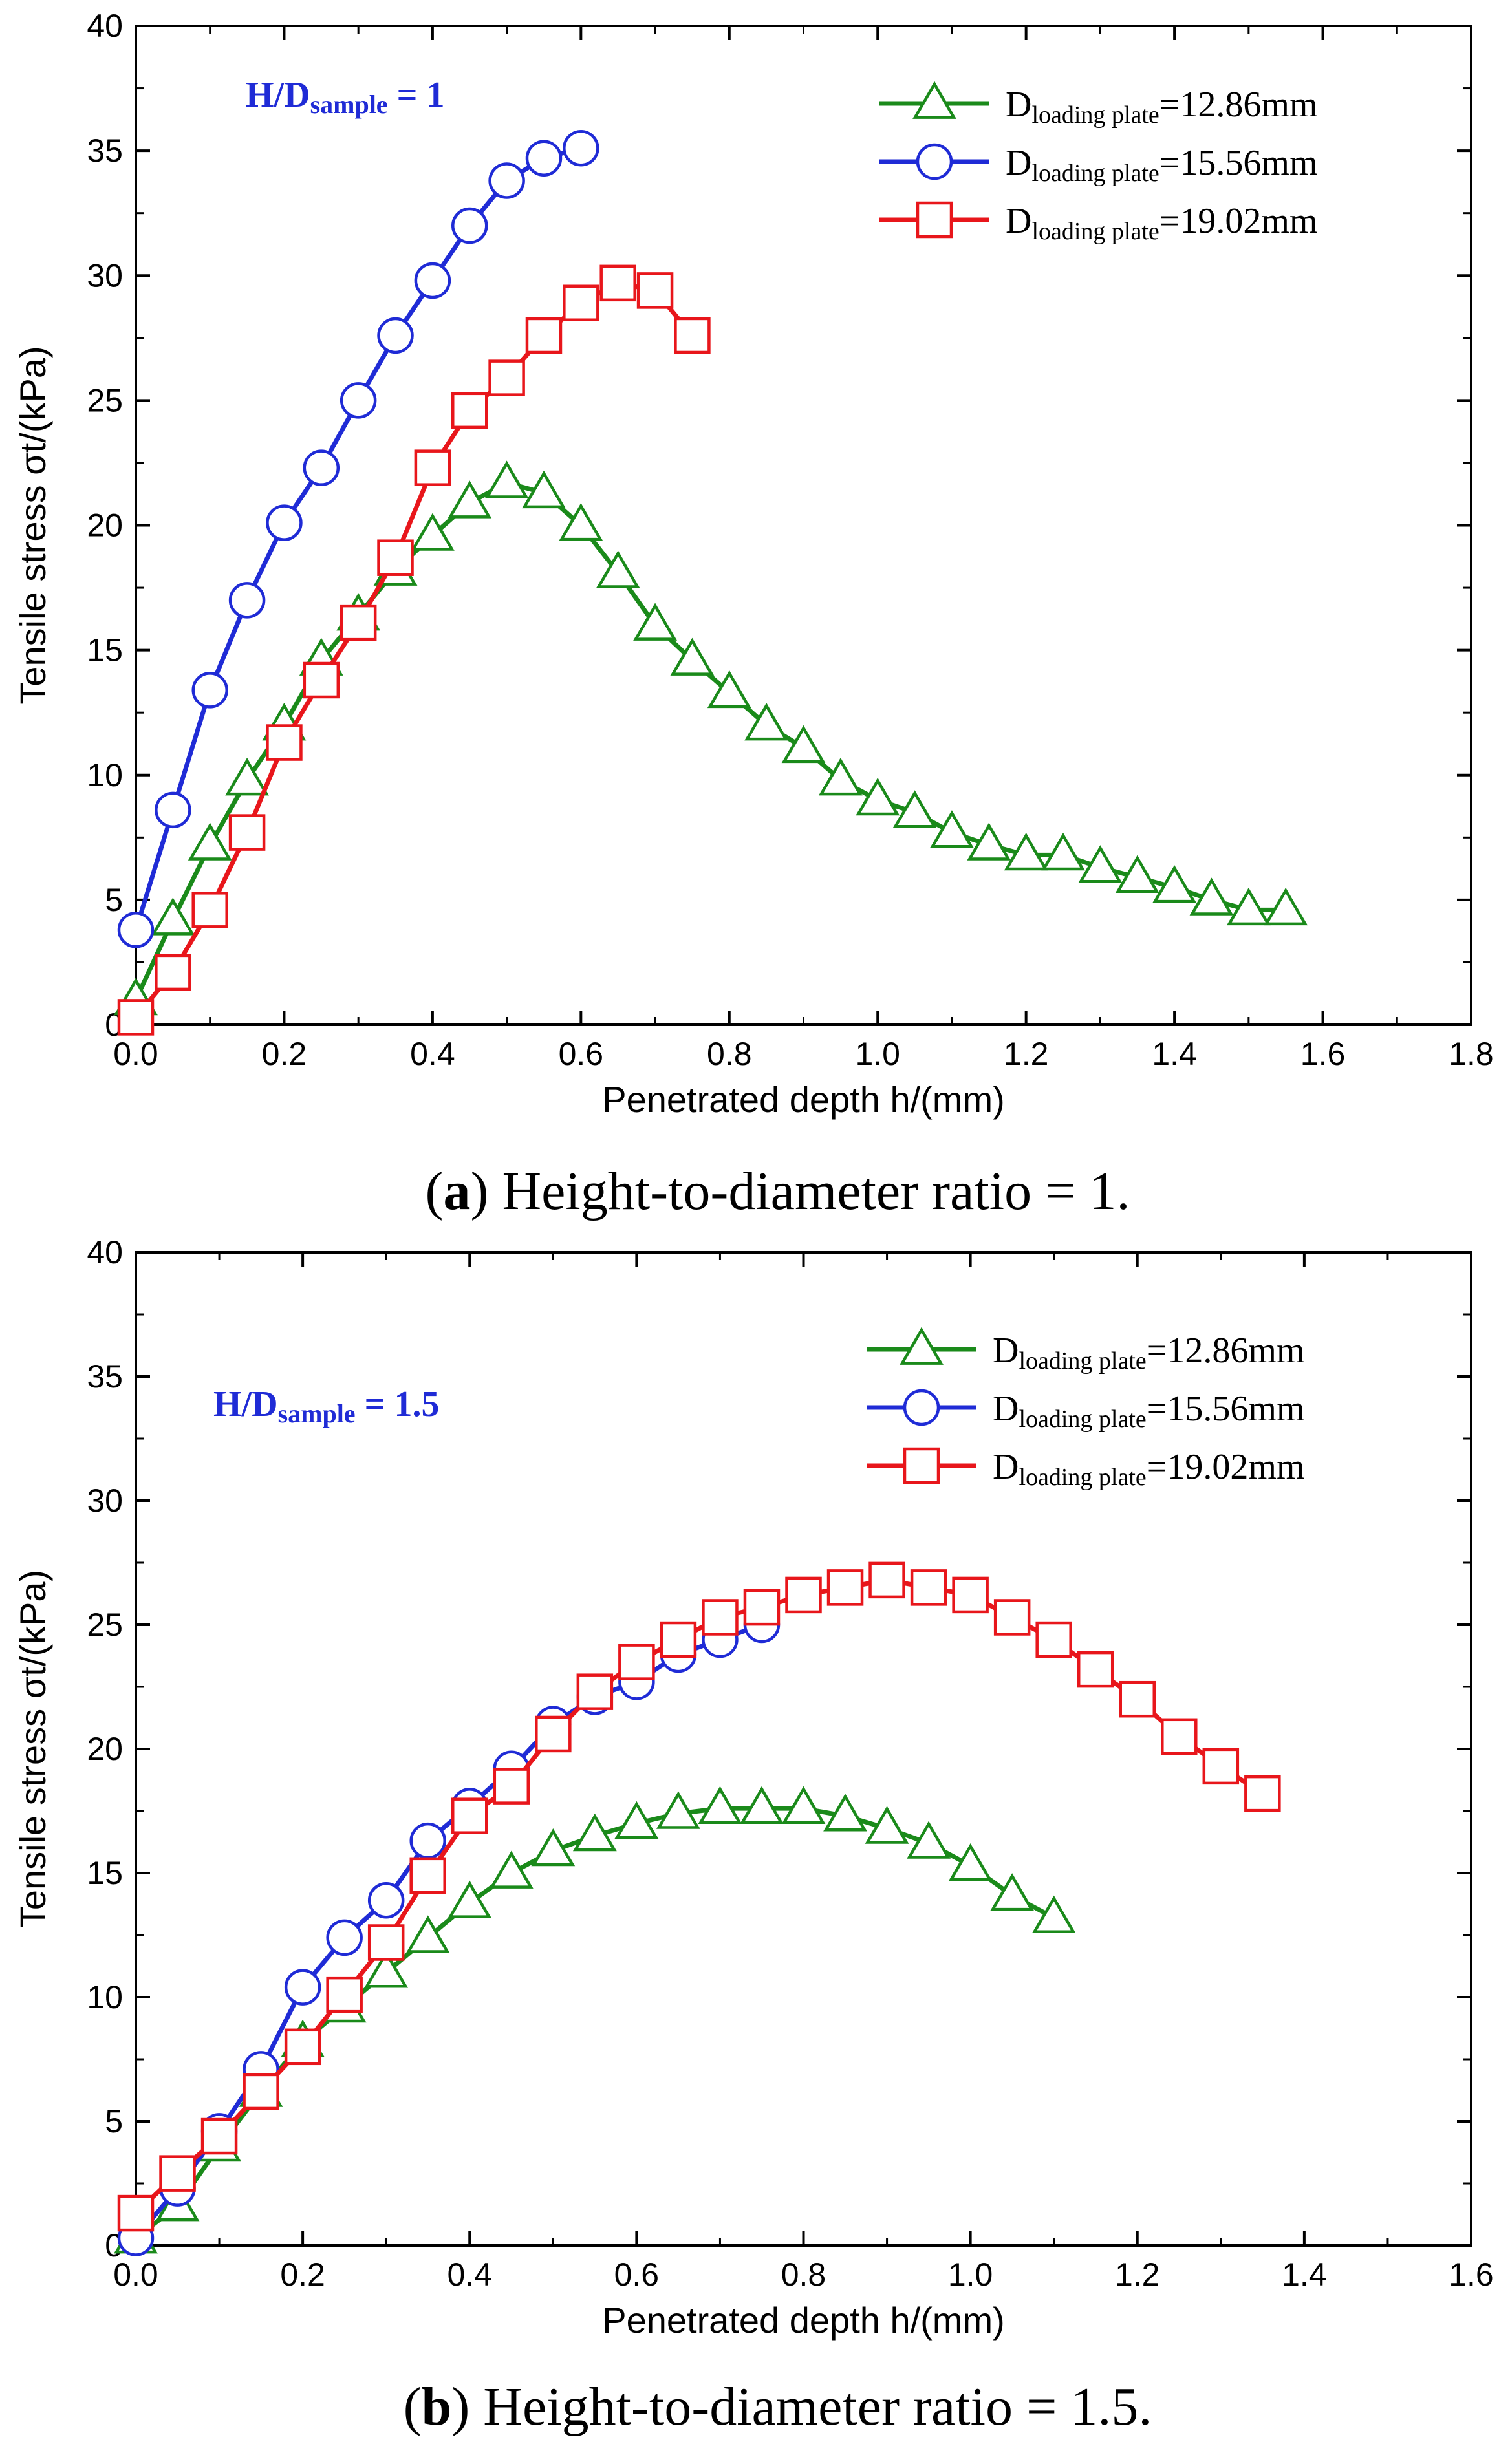 Image resolution: width=1510 pixels, height=2464 pixels. What do you see at coordinates (32, 1749) in the screenshot?
I see `y-axis-label: Tensile stress σt/(kPa)` at bounding box center [32, 1749].